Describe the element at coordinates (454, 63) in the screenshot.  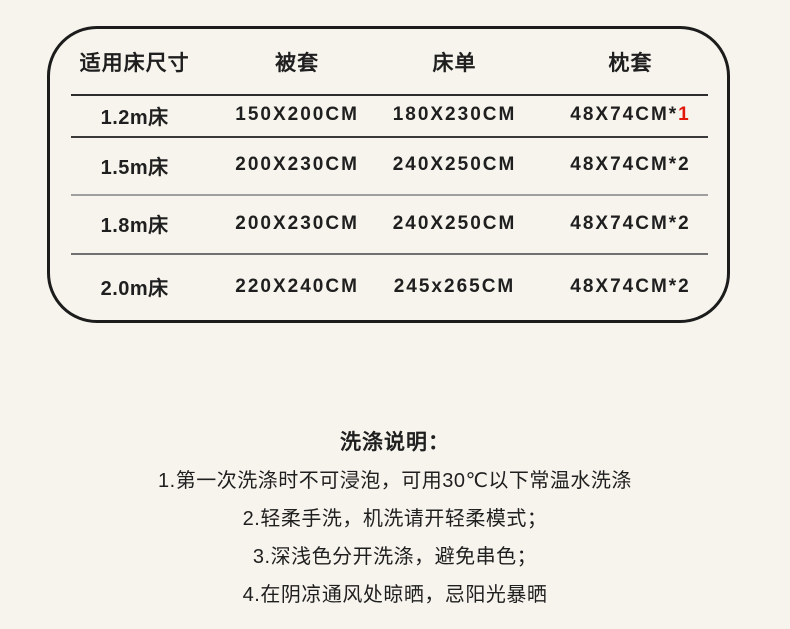
I see `header-bed-sheet: 床单` at that location.